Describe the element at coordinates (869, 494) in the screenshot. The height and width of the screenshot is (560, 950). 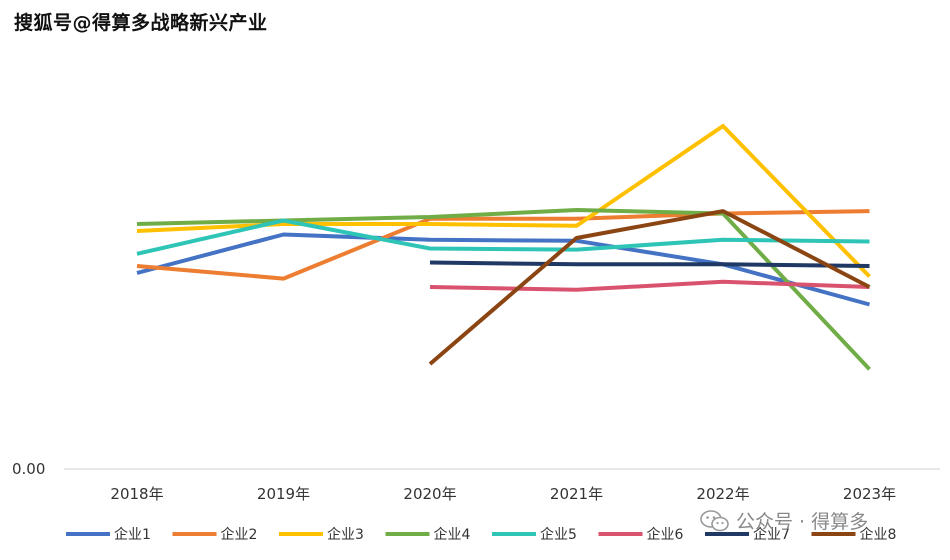
I see `x-tick-label: 2023年` at that location.